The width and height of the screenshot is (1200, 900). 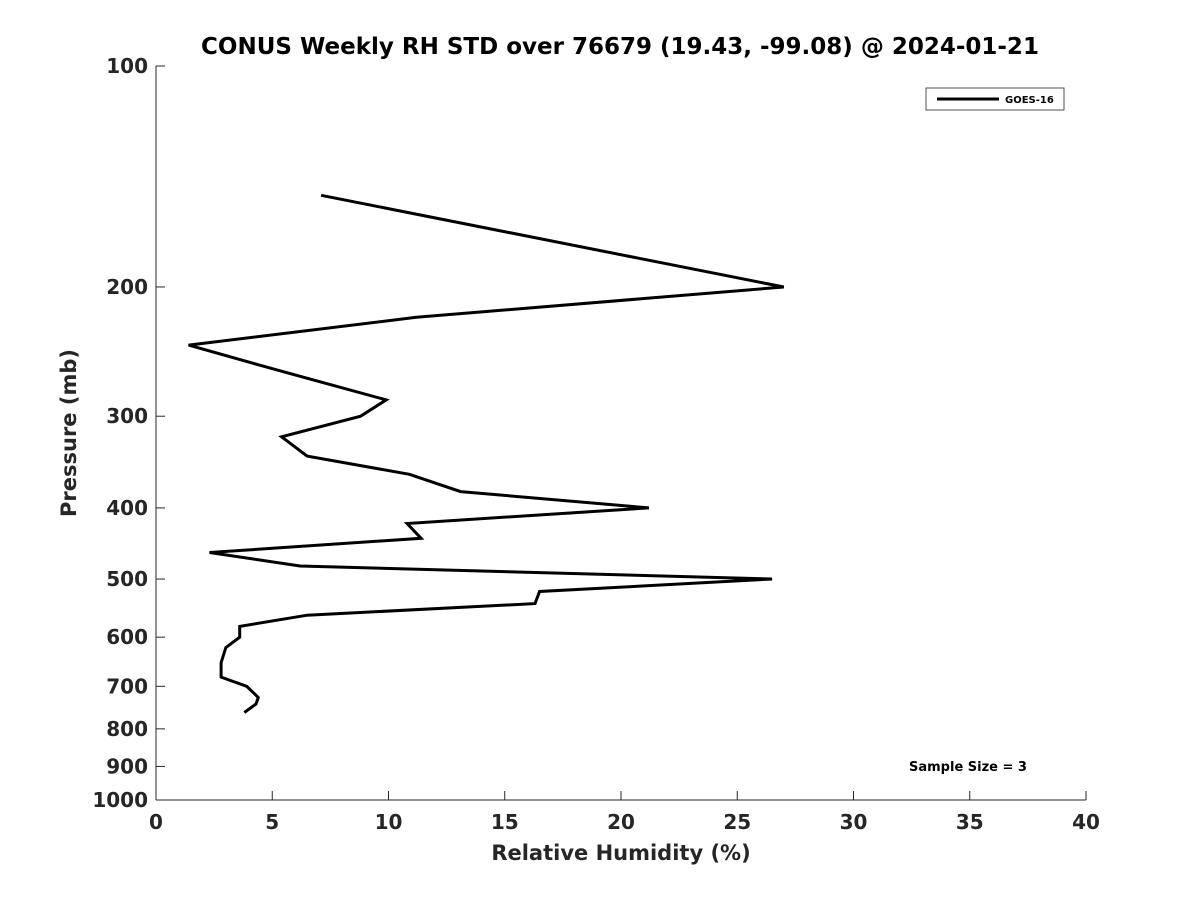 I want to click on x-ticks: 0 5 10 15 20 25 30 35 40, so click(x=624, y=812).